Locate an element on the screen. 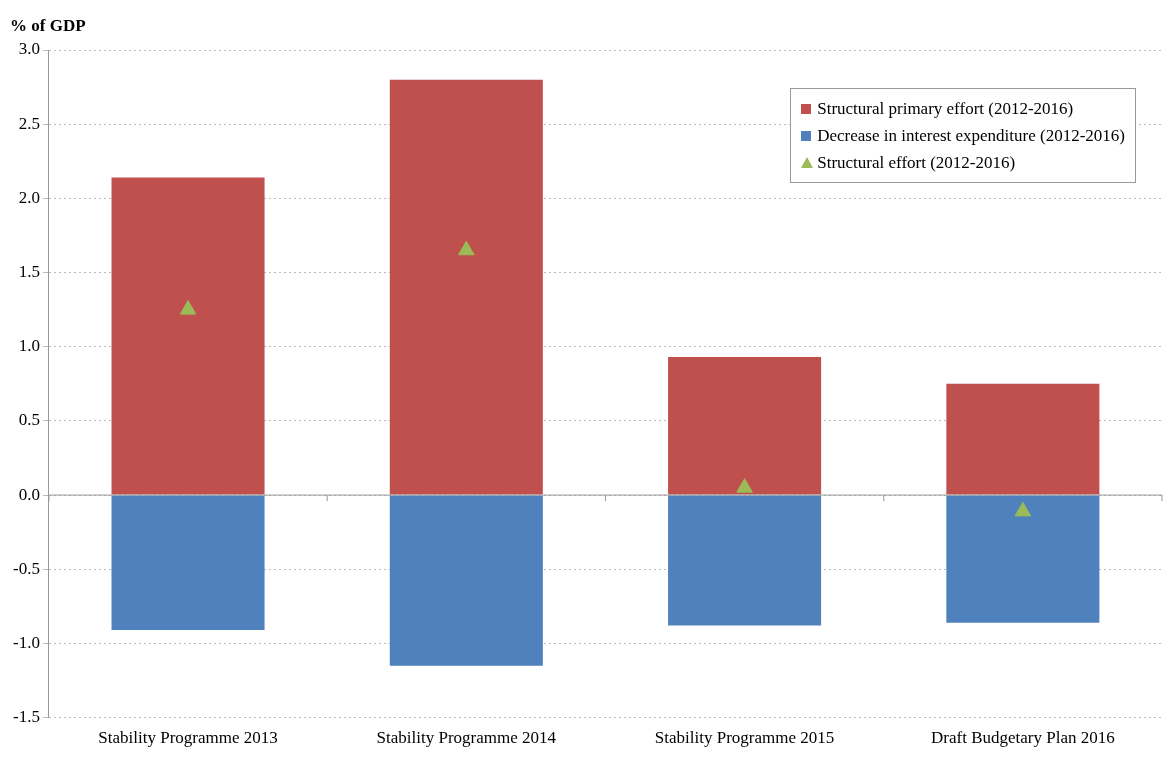  y-tick-label: 0.5 is located at coordinates (29, 420).